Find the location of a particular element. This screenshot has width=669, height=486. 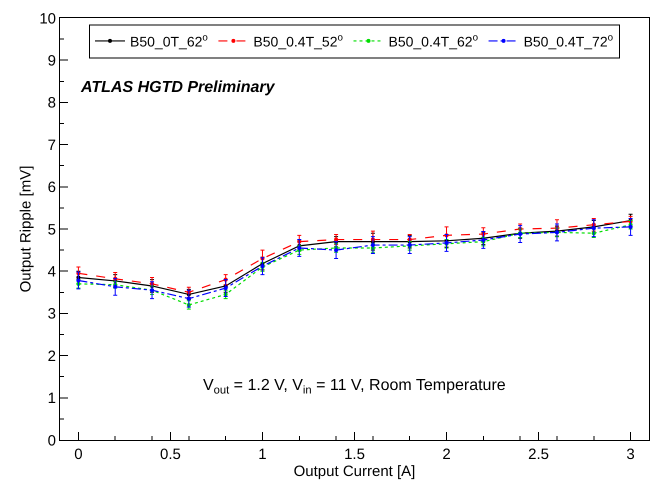

y-tick-label: 6 is located at coordinates (52, 187).